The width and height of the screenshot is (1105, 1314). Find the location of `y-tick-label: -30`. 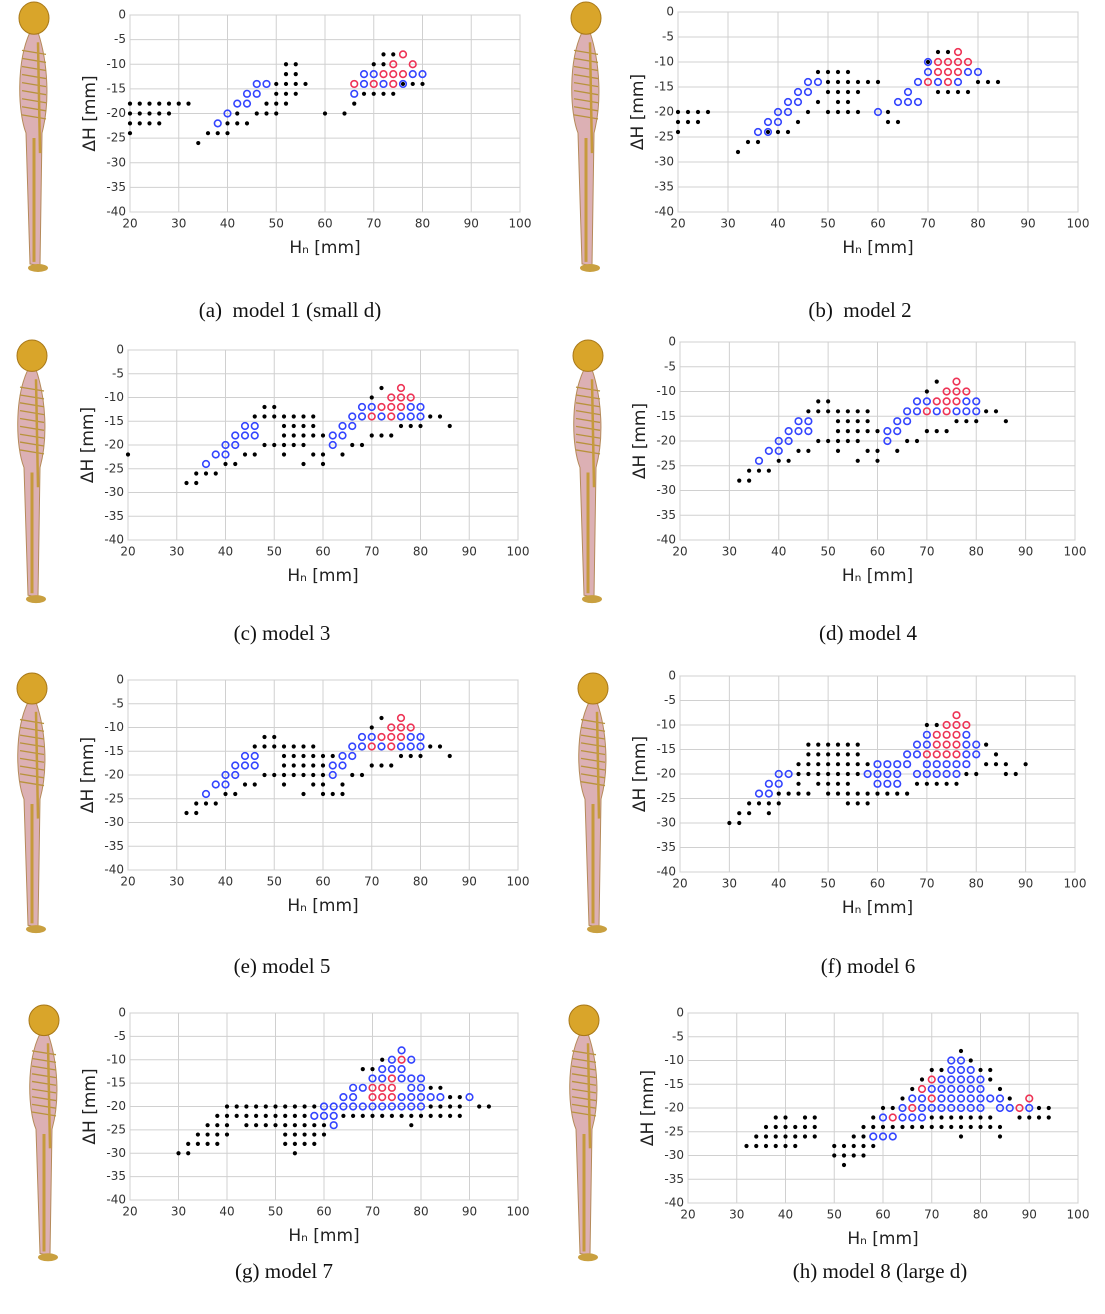

y-tick-label: -30 is located at coordinates (666, 823).